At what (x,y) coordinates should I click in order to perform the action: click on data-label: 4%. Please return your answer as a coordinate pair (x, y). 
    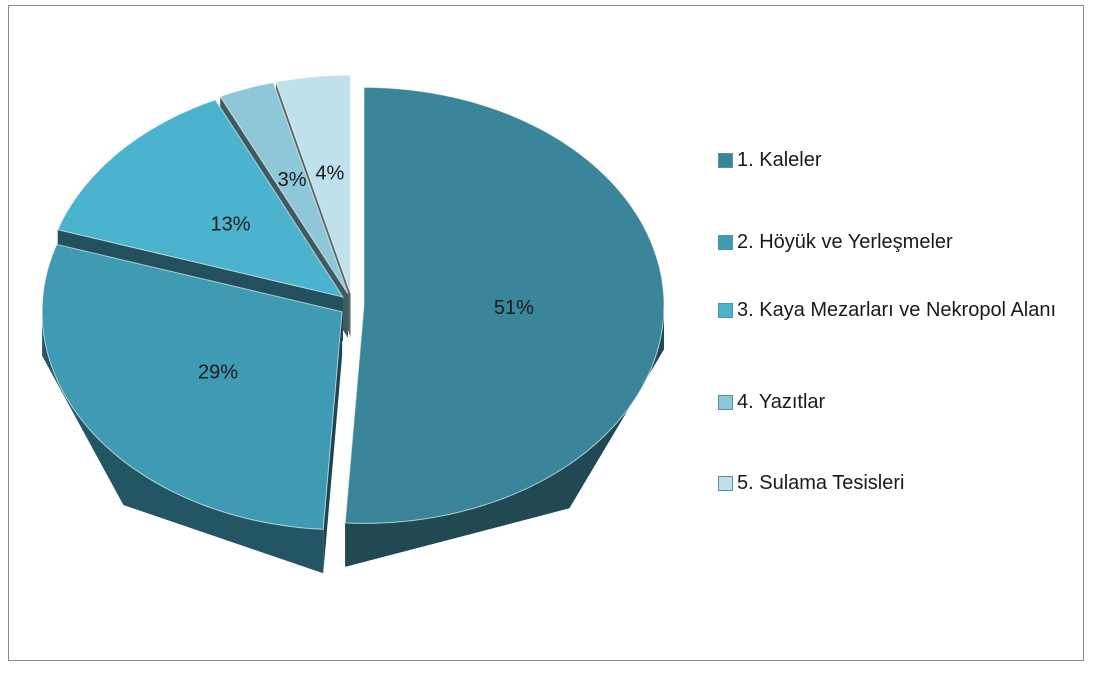
    Looking at the image, I should click on (329, 173).